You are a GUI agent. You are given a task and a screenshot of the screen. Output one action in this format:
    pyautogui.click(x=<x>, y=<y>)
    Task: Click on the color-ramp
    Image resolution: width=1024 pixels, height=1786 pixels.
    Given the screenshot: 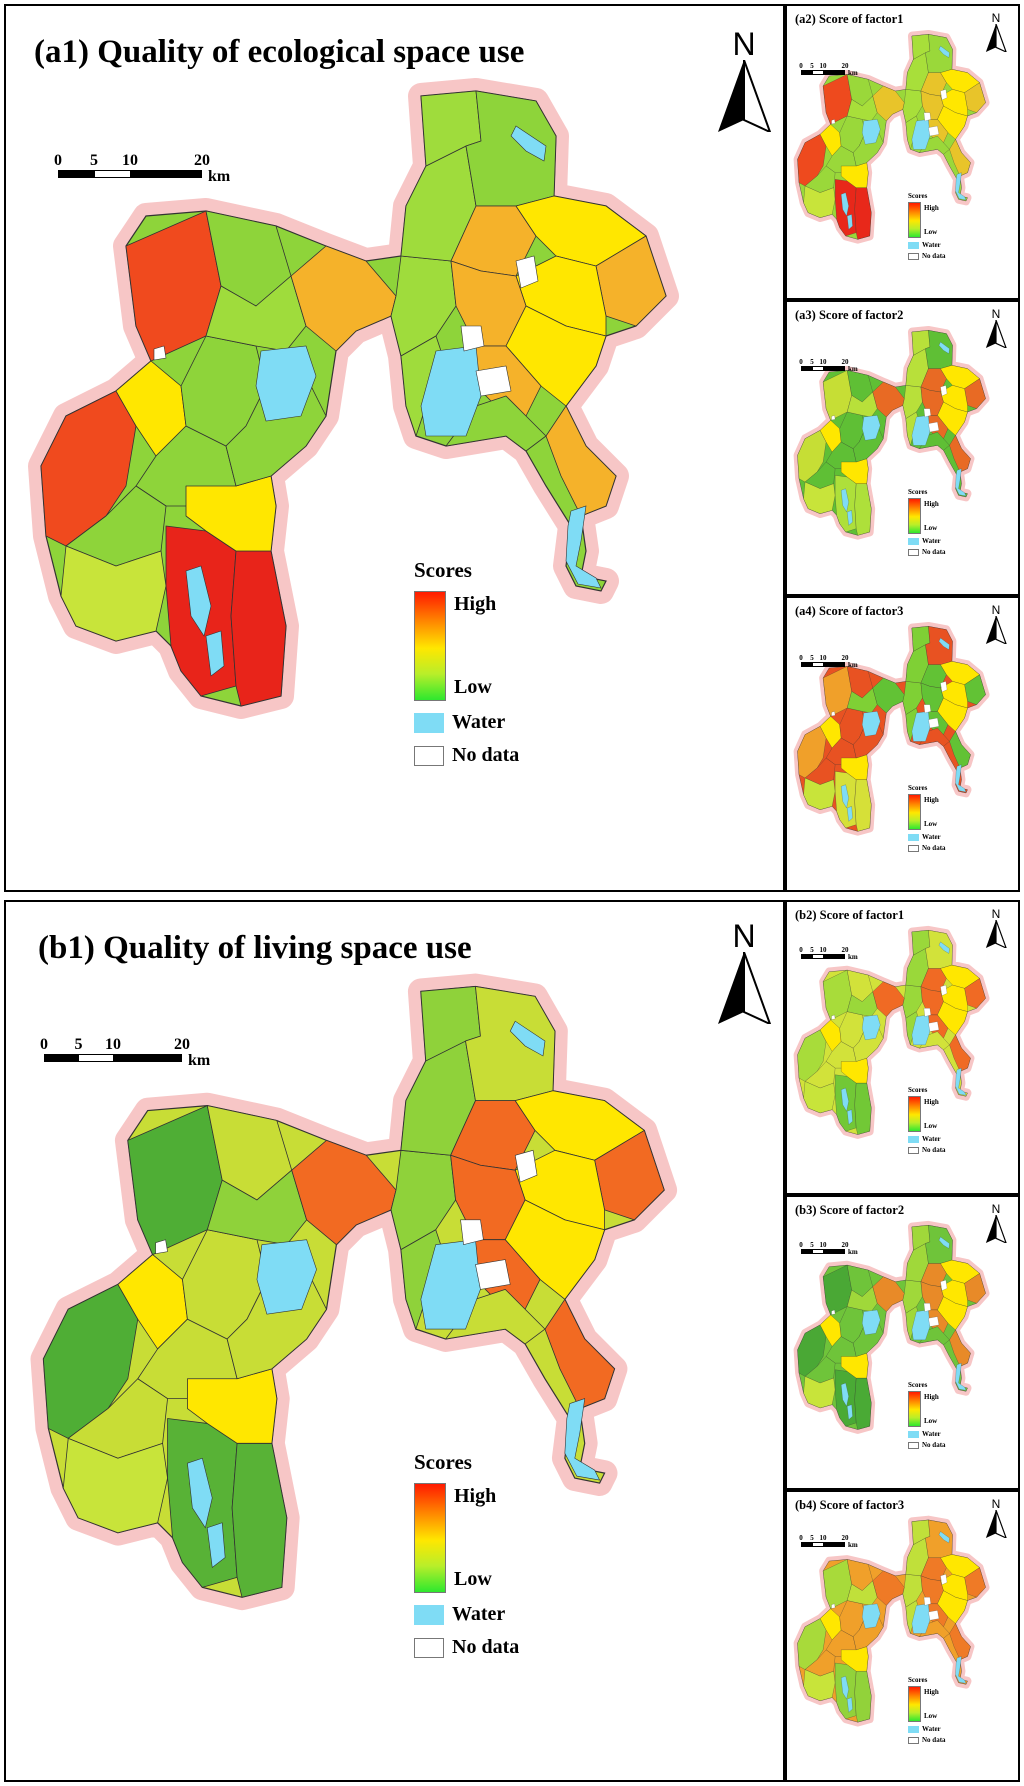 What is the action you would take?
    pyautogui.click(x=914, y=1704)
    